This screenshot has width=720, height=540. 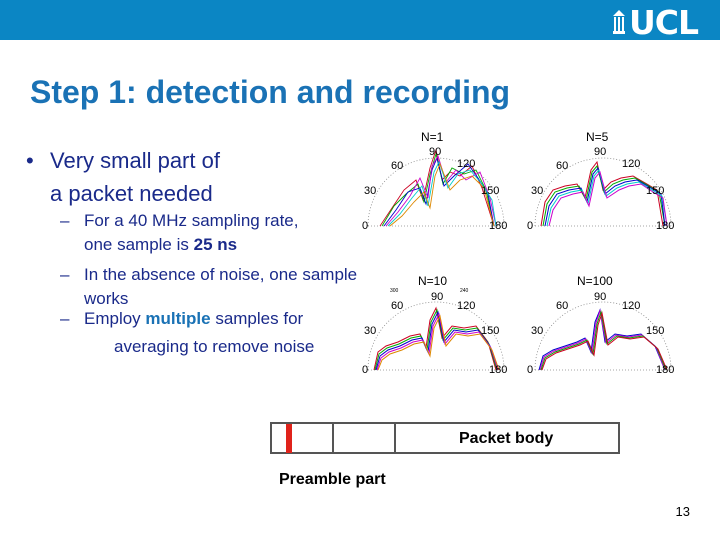 I want to click on sub-bullet-line: For a 40 MHz sampling rate,, so click(x=191, y=220).